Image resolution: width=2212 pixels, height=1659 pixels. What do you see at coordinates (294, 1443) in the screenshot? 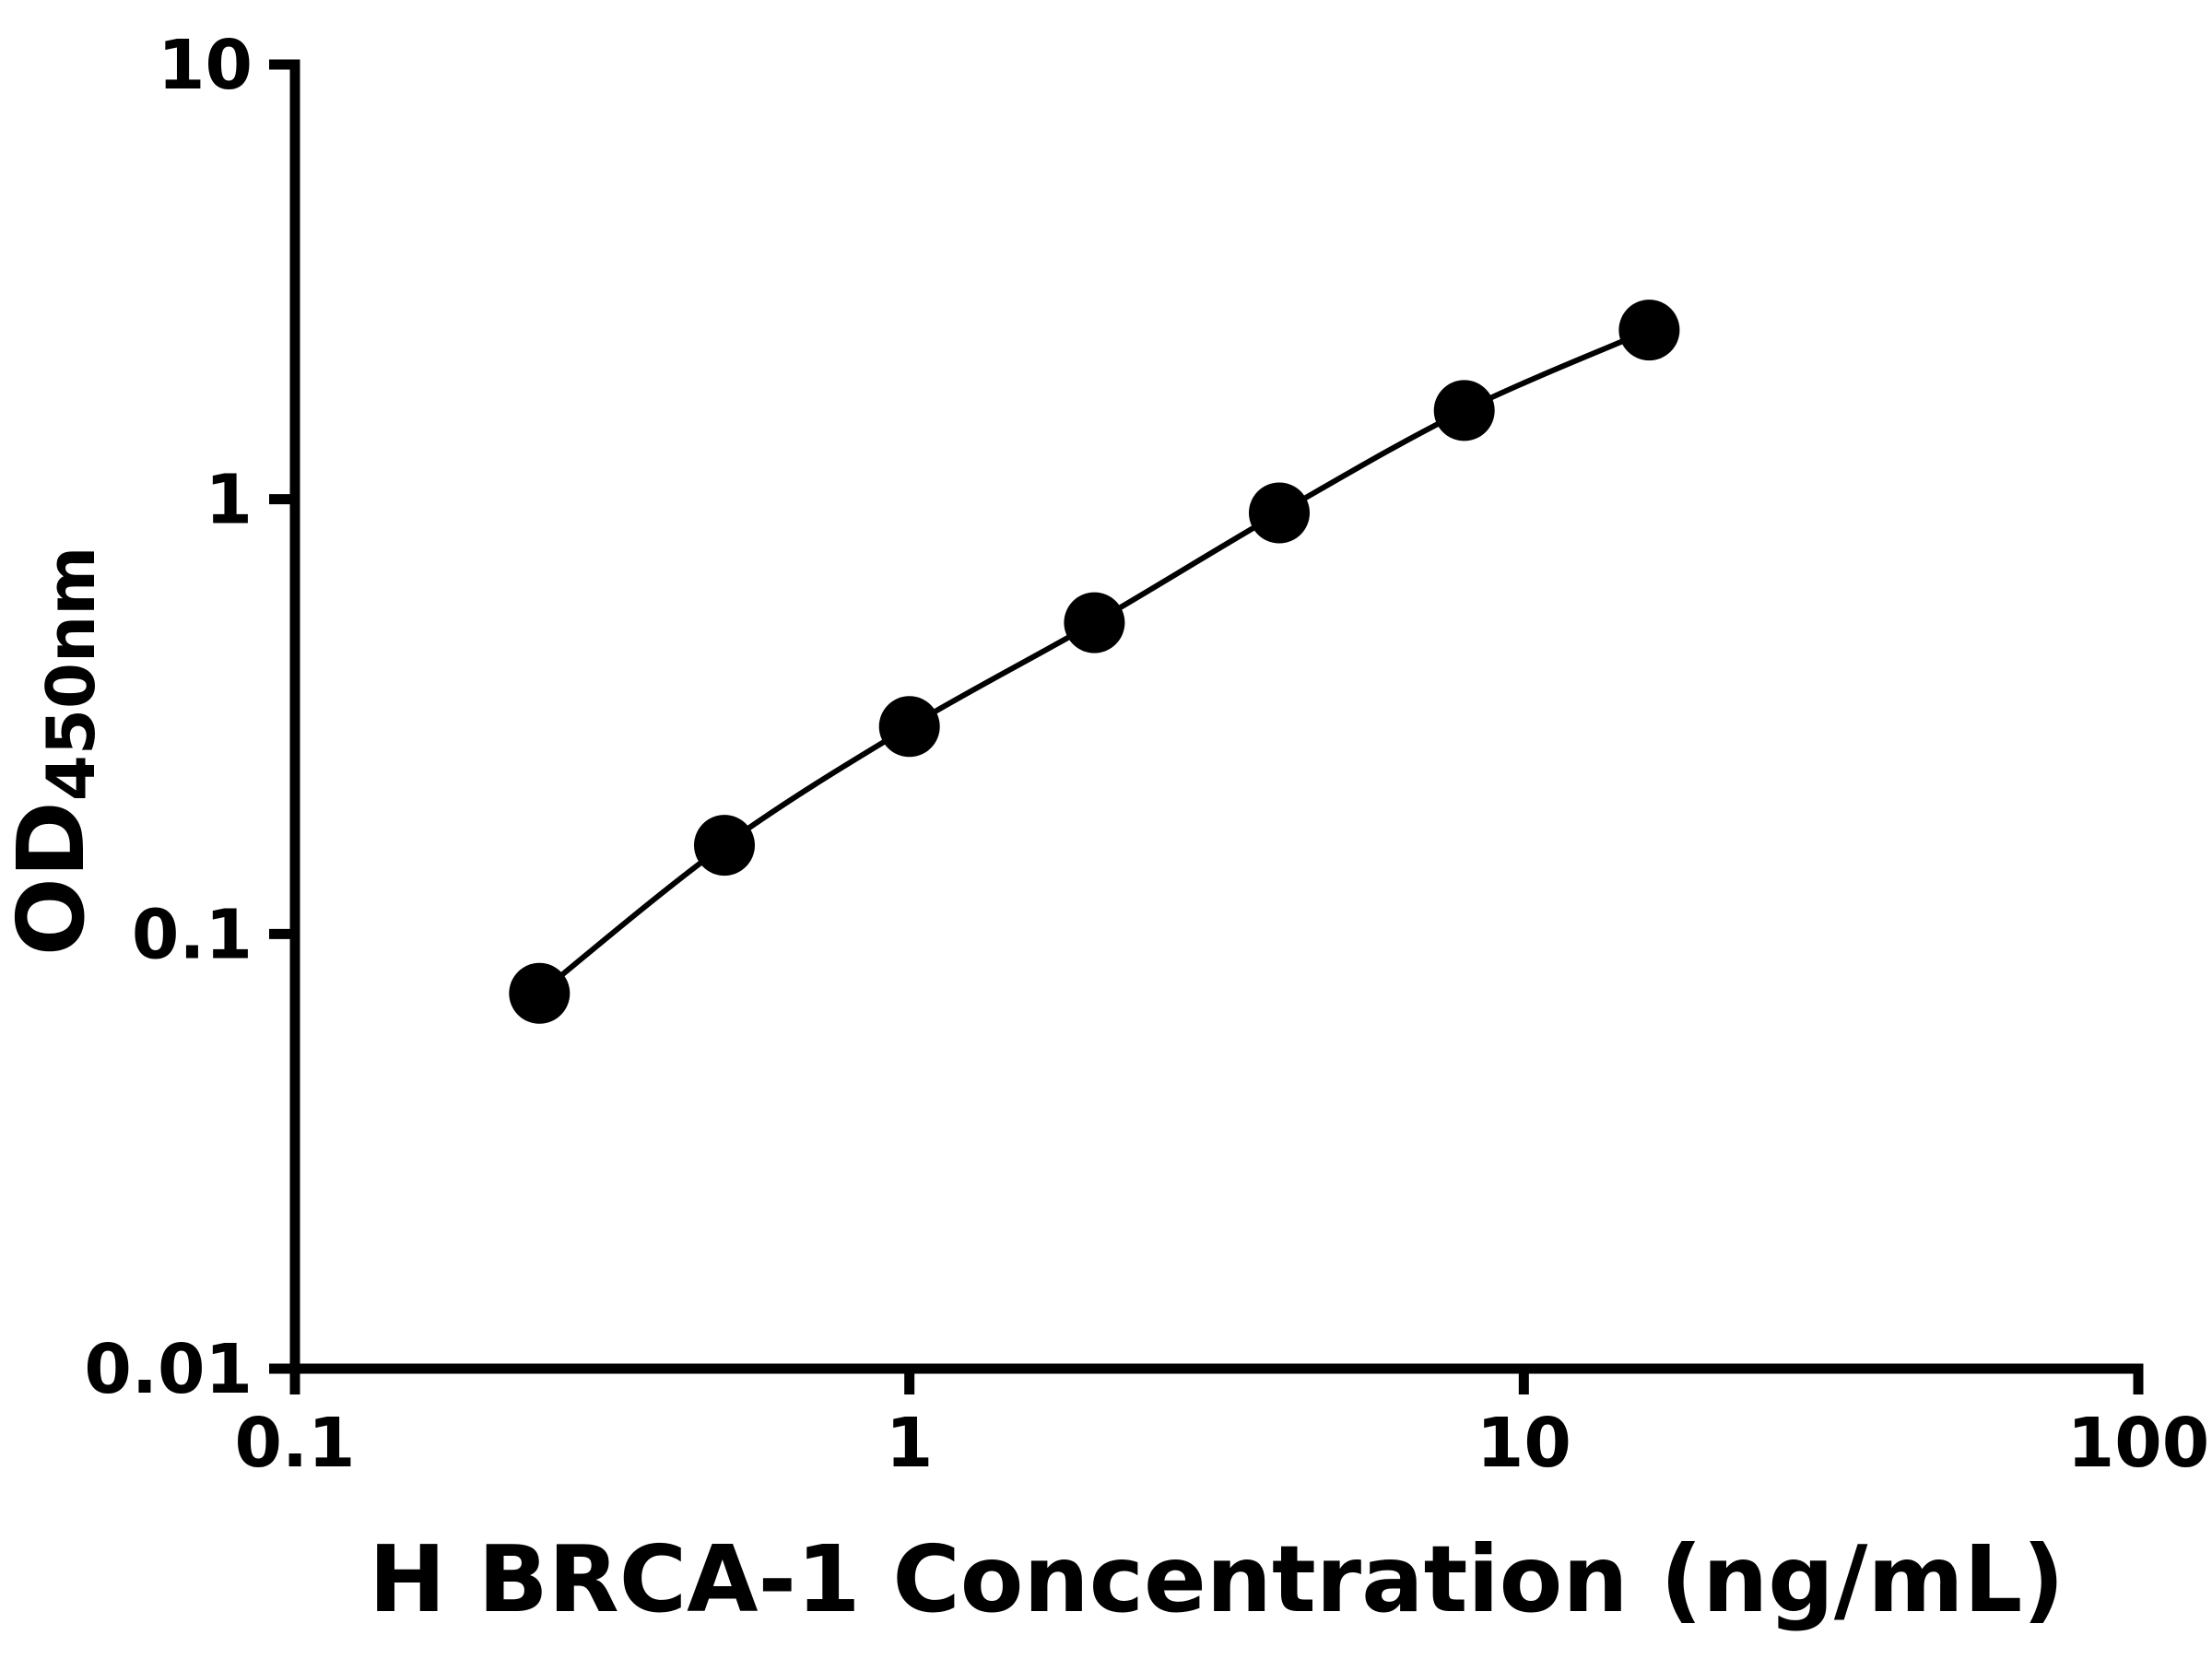
I see `x-tick-label: 0.1` at bounding box center [294, 1443].